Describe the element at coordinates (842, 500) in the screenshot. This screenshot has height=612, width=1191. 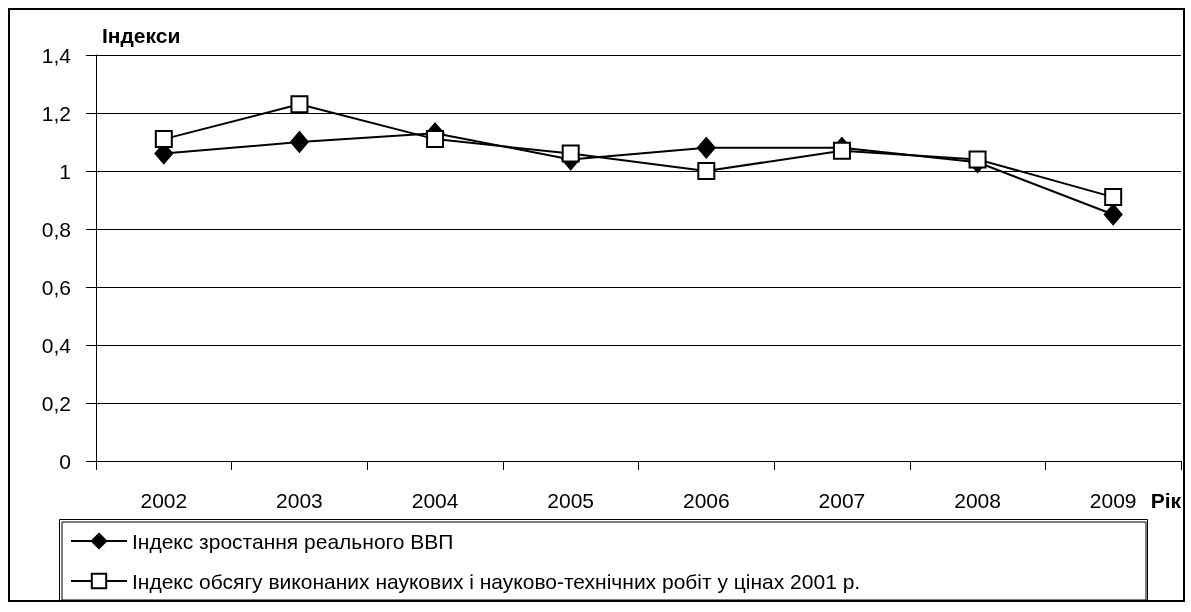
I see `x-tick-label: 2007` at that location.